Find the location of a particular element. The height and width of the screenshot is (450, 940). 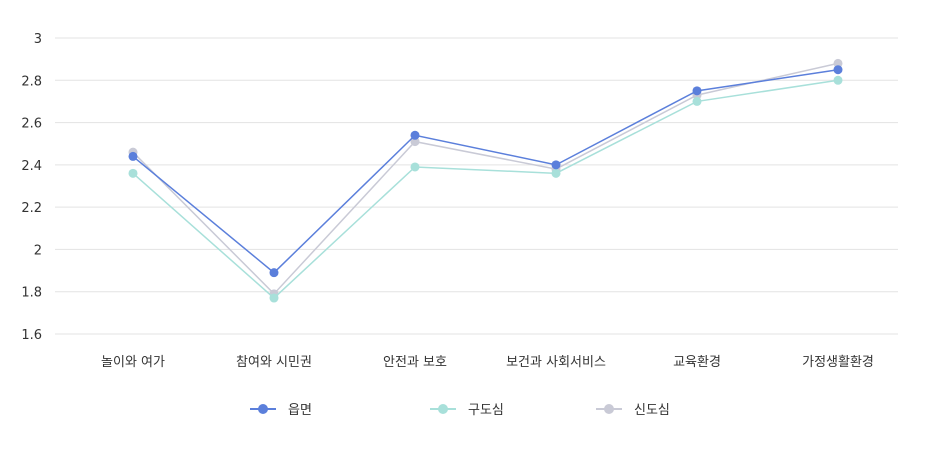

y-axis: 1.6 1.8 2 2.2 2.4 2.6 2.8 3 is located at coordinates (31, 187).